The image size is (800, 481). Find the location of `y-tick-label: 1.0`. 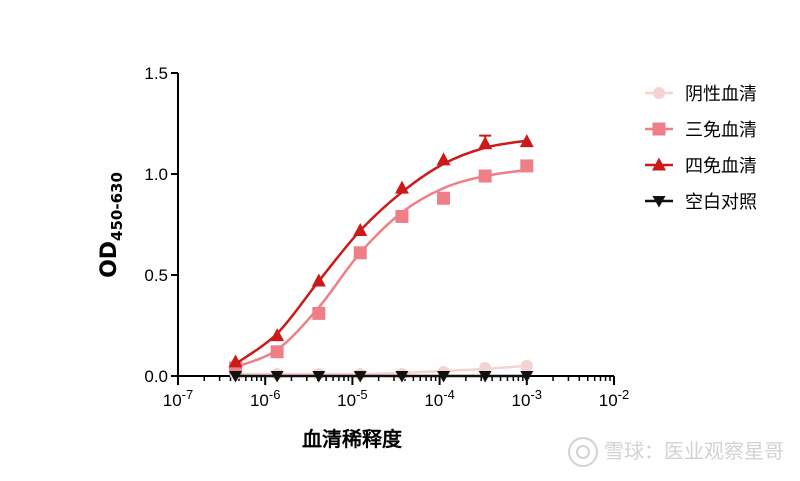

y-tick-label: 1.0 is located at coordinates (156, 174).